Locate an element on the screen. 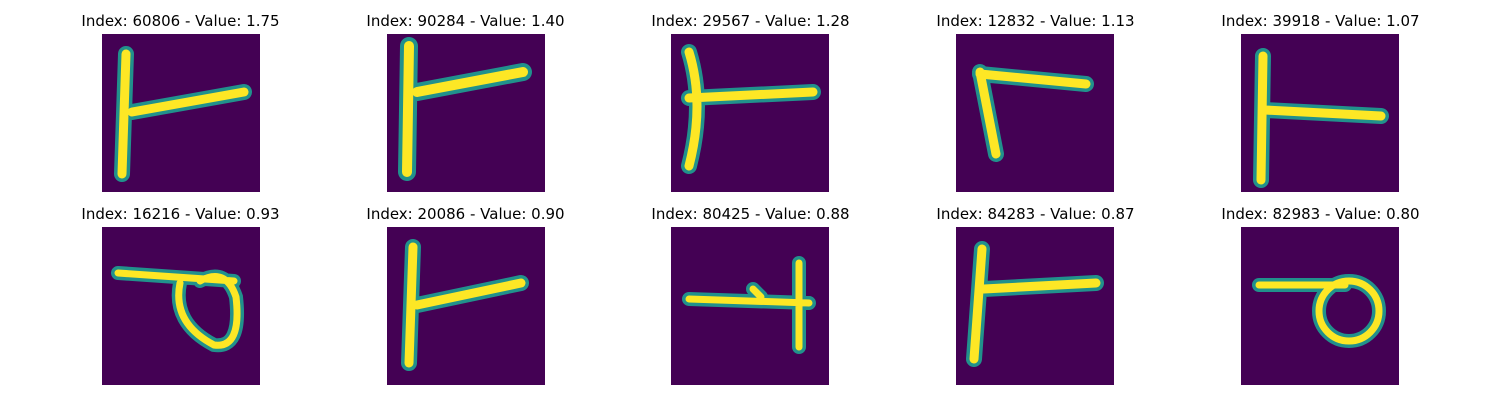 The height and width of the screenshot is (400, 1500). panel-1: Index: 60806 - Value: 1.75 is located at coordinates (180, 96).